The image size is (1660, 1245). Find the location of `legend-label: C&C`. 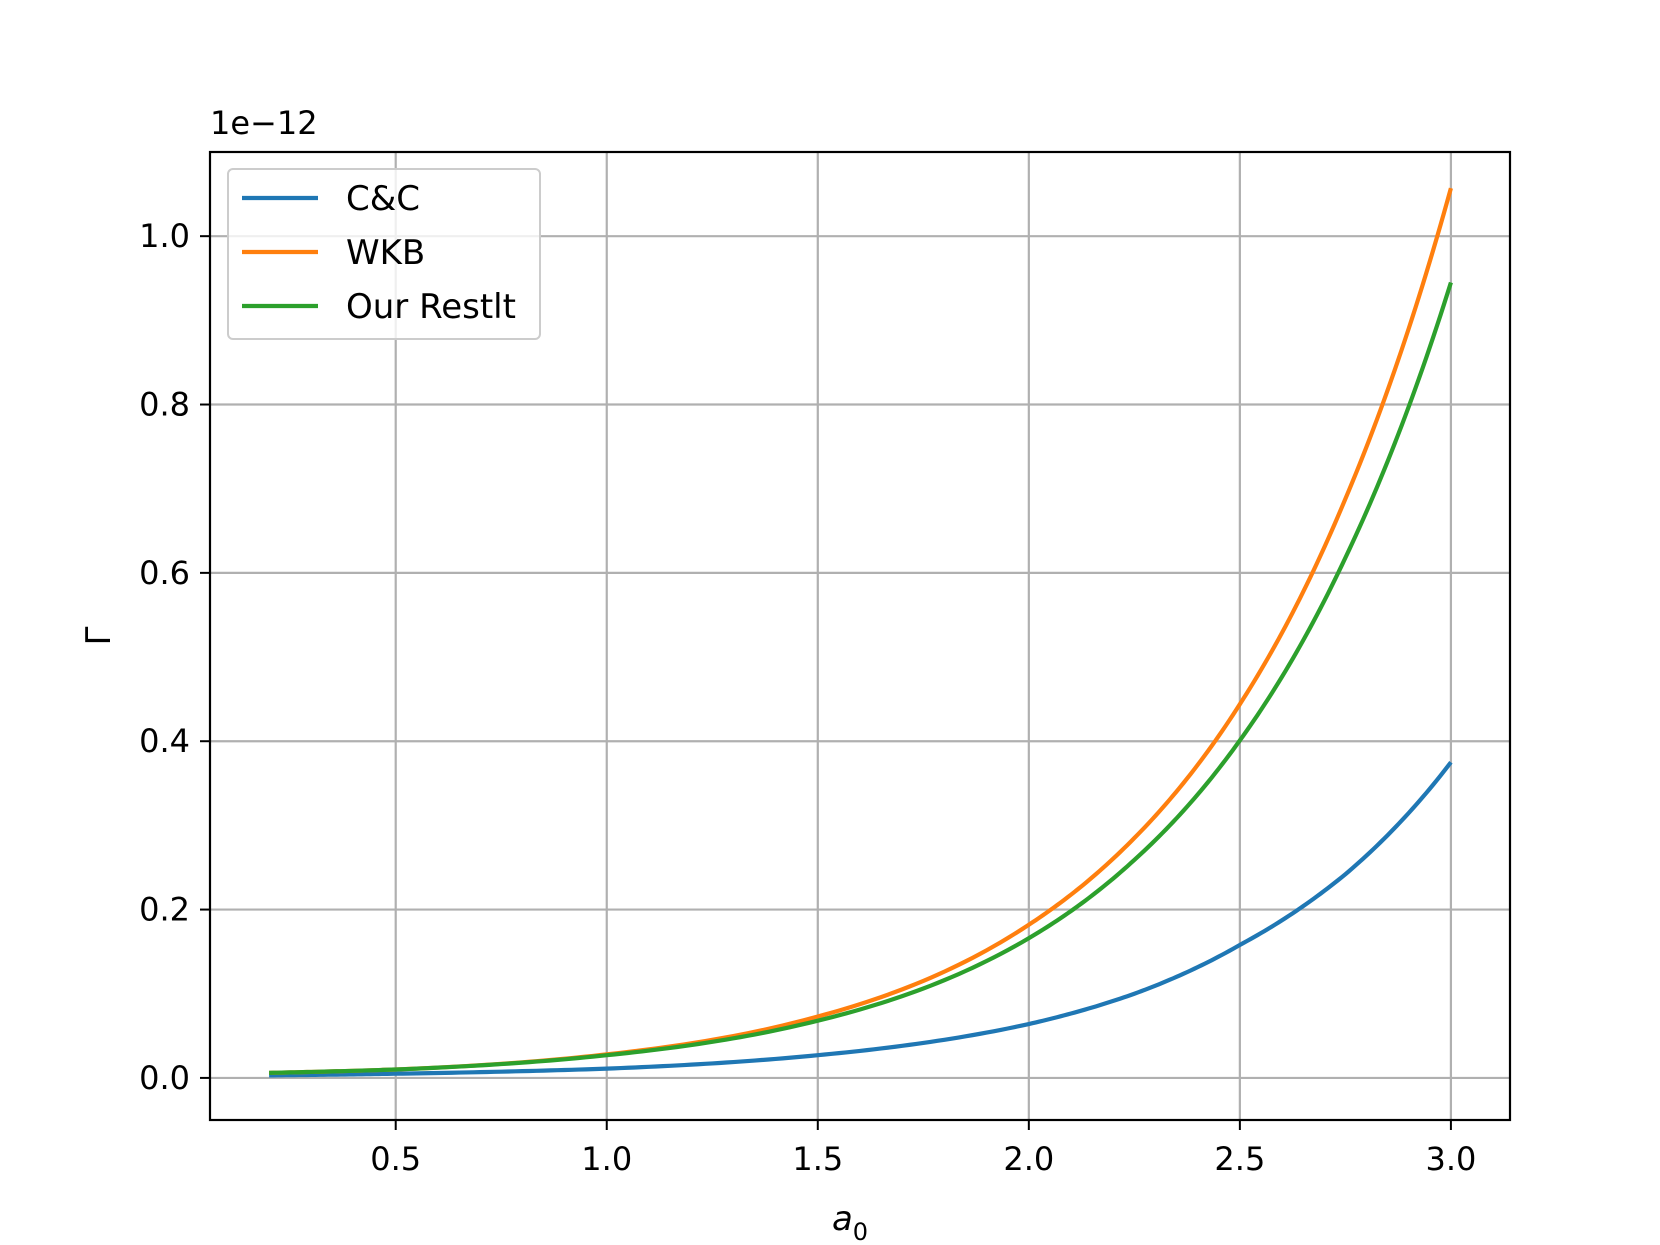

legend-label: C&C is located at coordinates (383, 199).